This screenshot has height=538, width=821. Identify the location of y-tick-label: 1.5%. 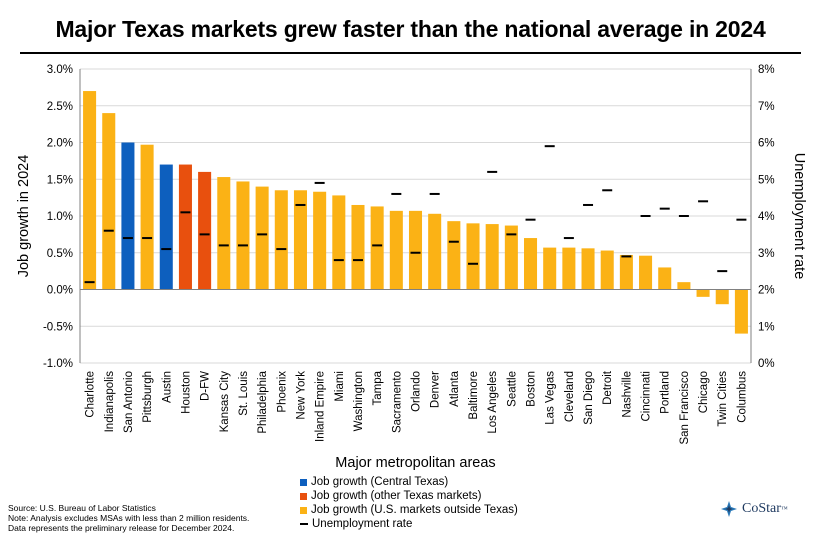
(60, 180).